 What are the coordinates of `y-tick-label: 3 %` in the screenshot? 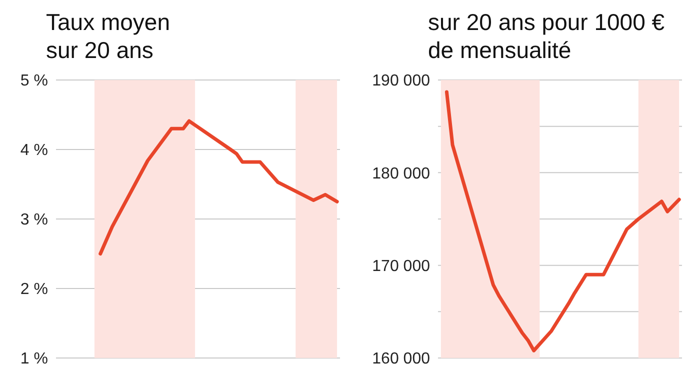 It's located at (34, 220).